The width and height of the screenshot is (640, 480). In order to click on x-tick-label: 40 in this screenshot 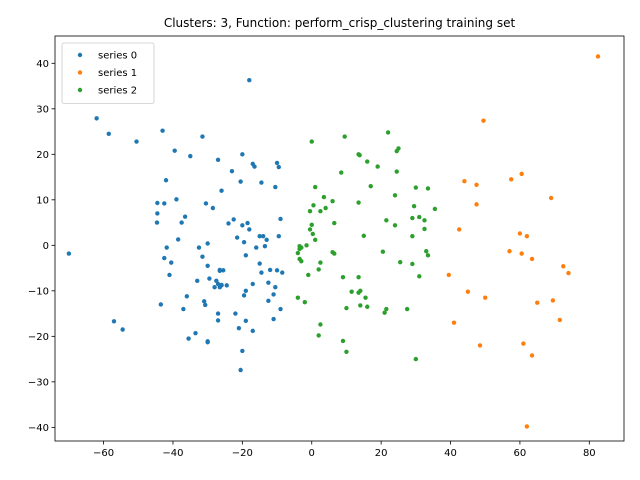, I will do `click(450, 453)`.